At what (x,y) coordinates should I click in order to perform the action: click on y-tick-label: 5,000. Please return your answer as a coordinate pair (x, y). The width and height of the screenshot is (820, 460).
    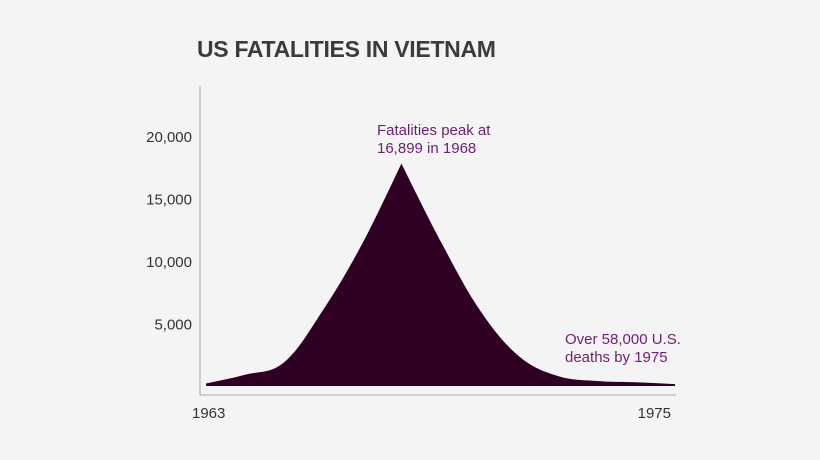
    Looking at the image, I should click on (173, 325).